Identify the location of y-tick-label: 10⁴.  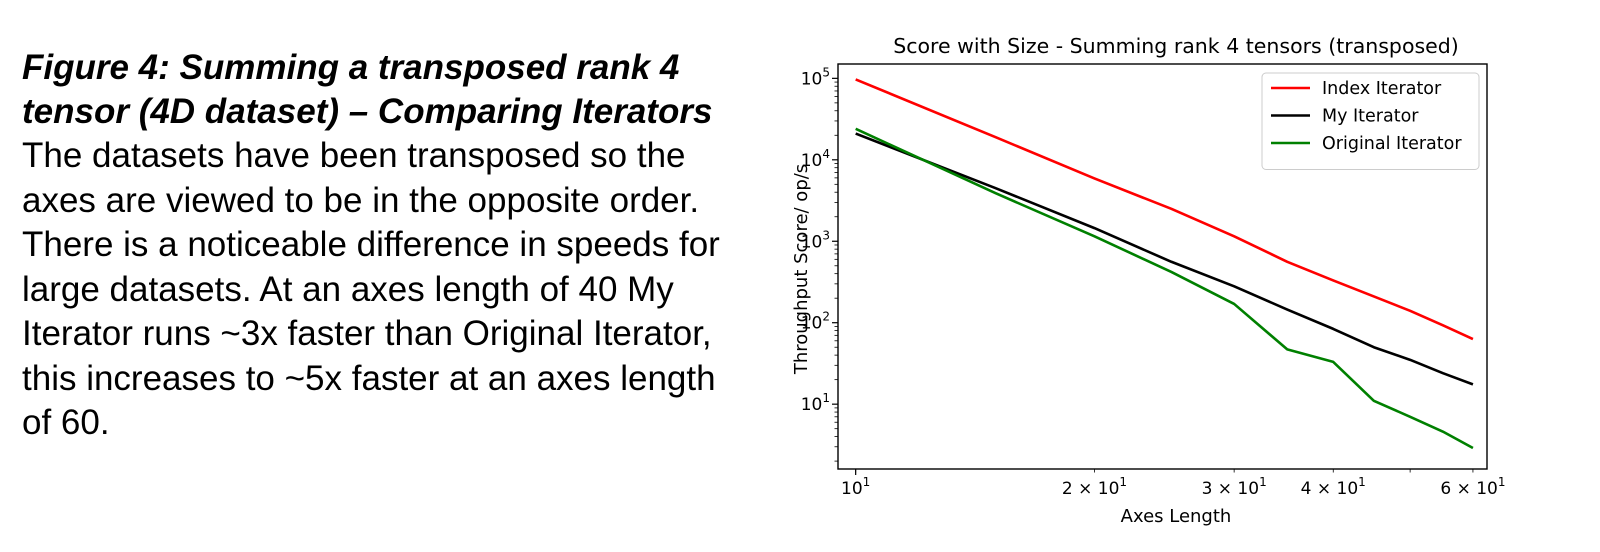
(815, 159).